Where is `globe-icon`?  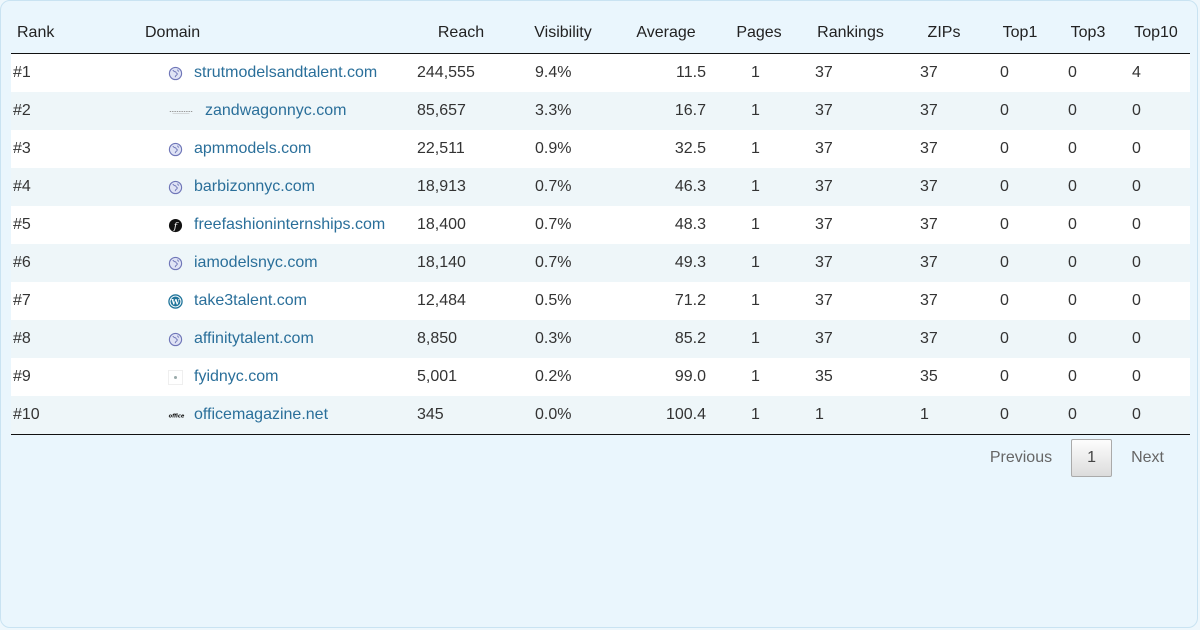
globe-icon is located at coordinates (175, 339).